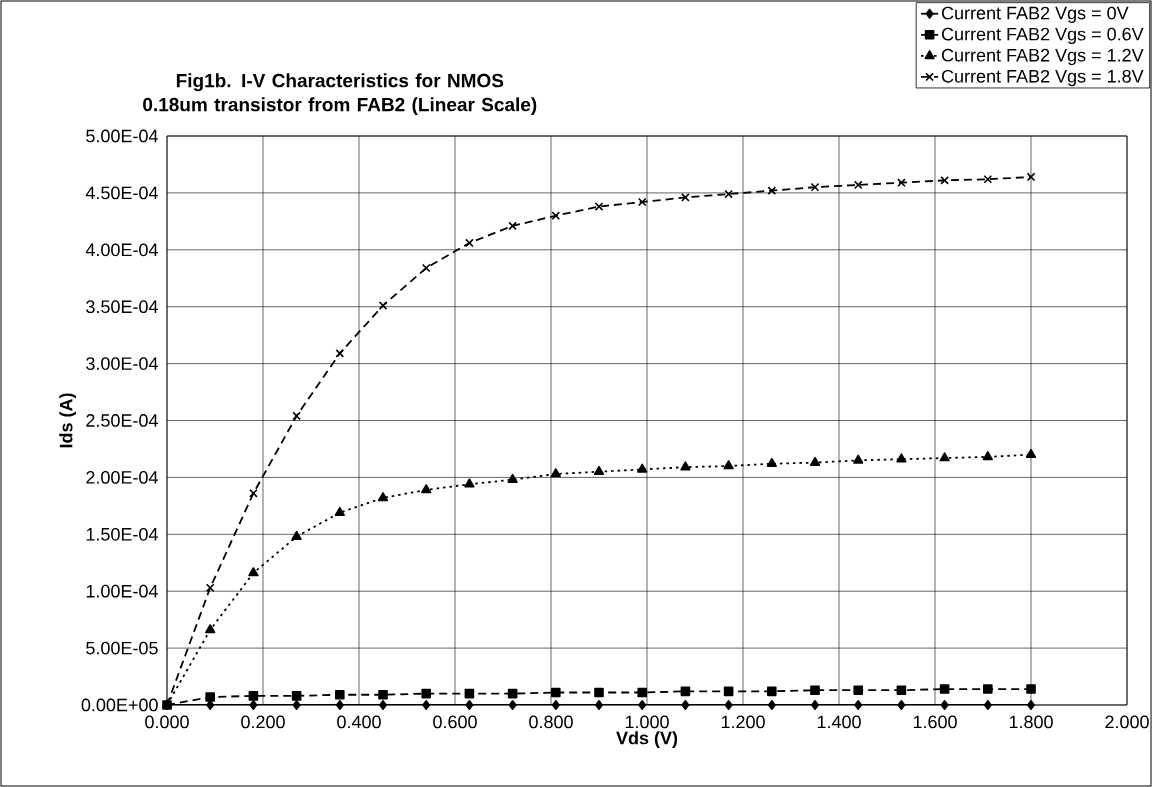  Describe the element at coordinates (1042, 36) in the screenshot. I see `legend-label: Current FAB2 Vgs = 0.6V` at that location.